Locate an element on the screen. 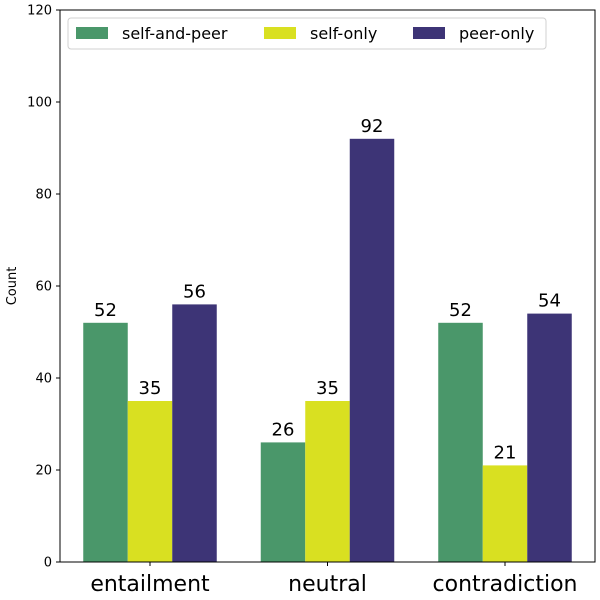 This screenshot has width=600, height=600. data-label: 26 is located at coordinates (283, 429).